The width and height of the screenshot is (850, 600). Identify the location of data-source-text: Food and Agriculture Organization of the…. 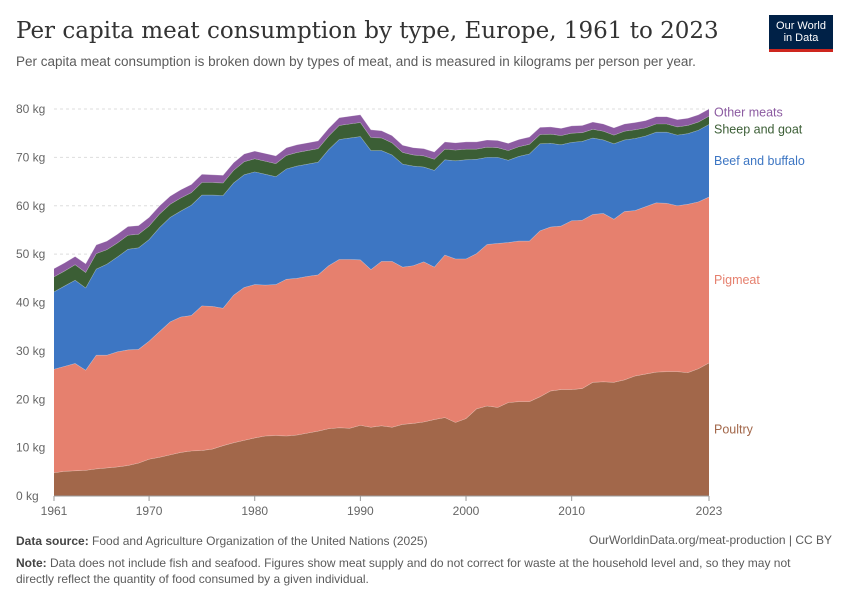
(260, 541).